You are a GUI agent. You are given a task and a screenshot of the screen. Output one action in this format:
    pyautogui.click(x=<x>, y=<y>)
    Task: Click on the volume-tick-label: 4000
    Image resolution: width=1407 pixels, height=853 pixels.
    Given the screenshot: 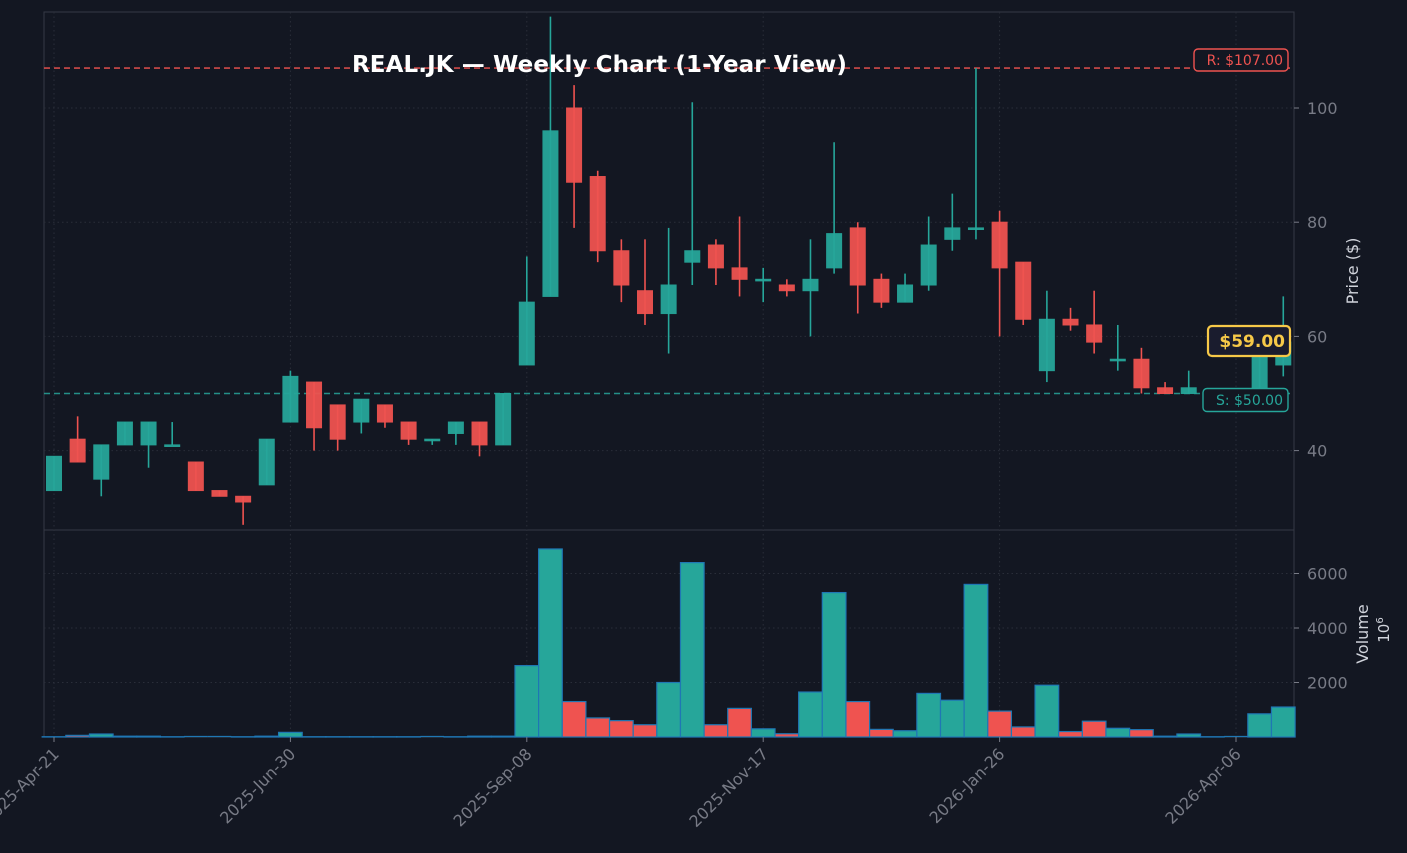 What is the action you would take?
    pyautogui.click(x=1327, y=628)
    